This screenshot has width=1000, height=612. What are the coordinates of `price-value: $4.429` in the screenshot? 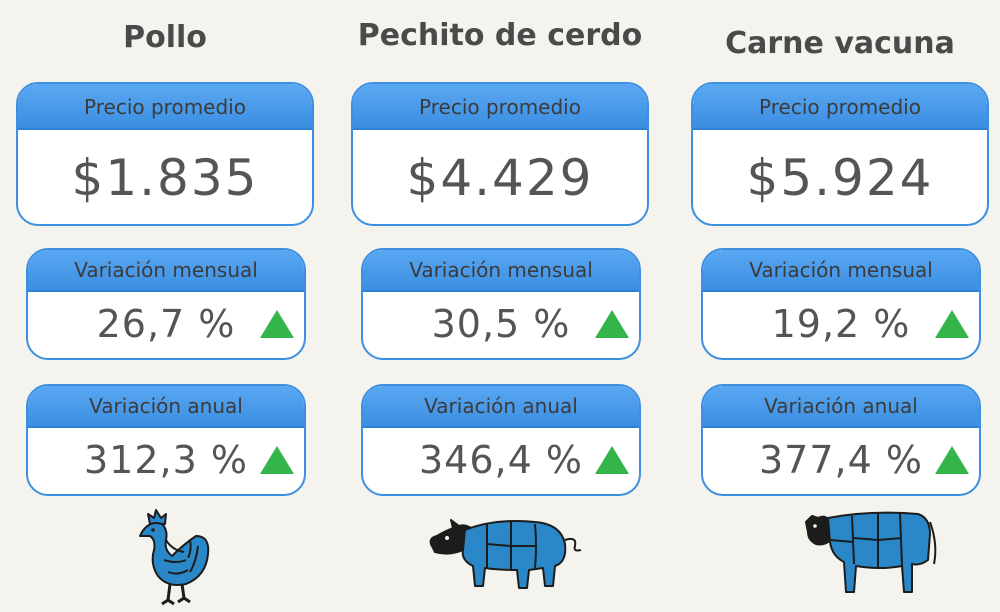 It's located at (500, 178).